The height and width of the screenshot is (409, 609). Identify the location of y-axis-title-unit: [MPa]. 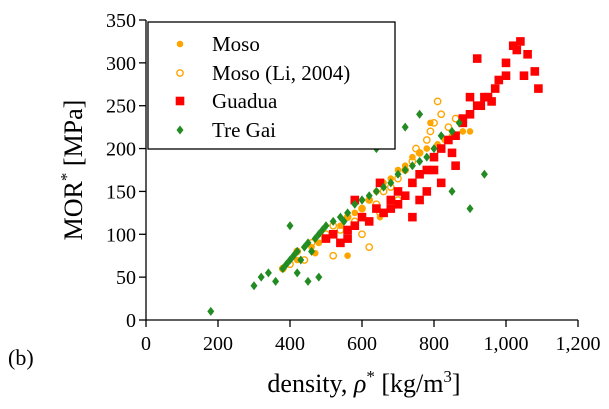
(73, 136).